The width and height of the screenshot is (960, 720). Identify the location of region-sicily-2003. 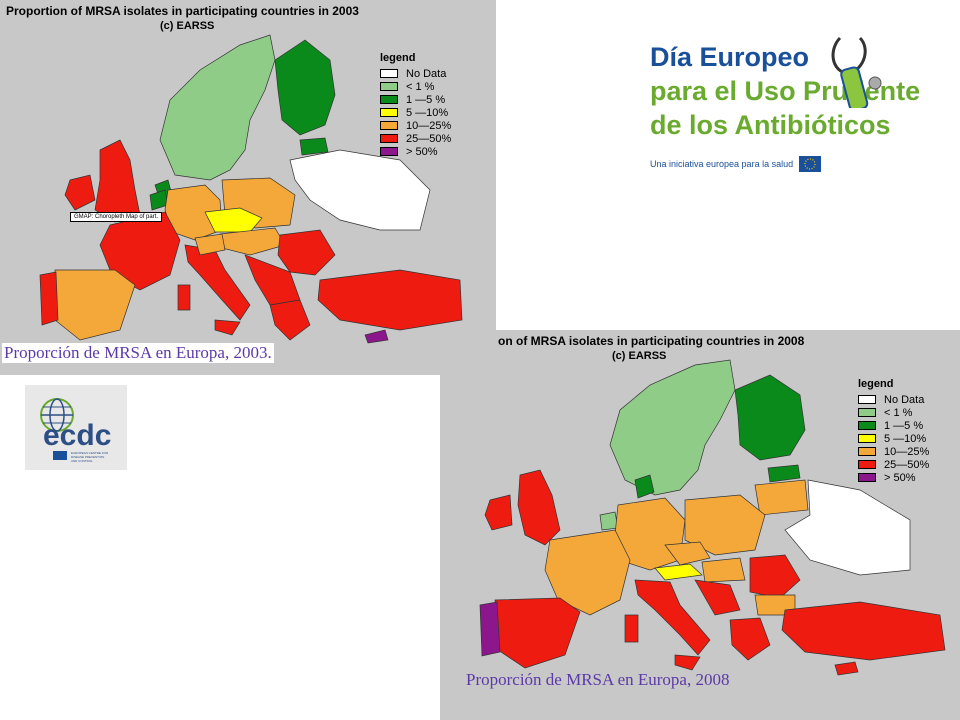
(227, 327).